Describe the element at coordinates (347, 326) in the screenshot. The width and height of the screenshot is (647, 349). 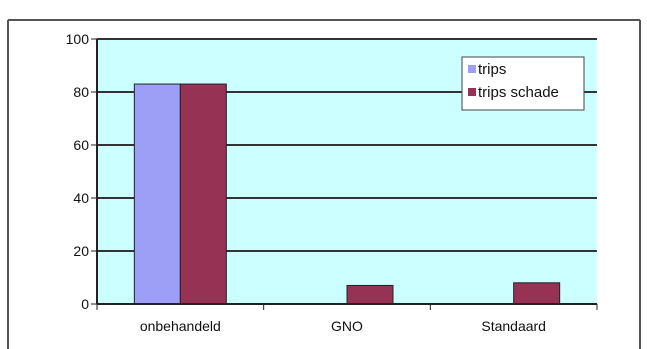
I see `x-tick-label-gno: GNO` at that location.